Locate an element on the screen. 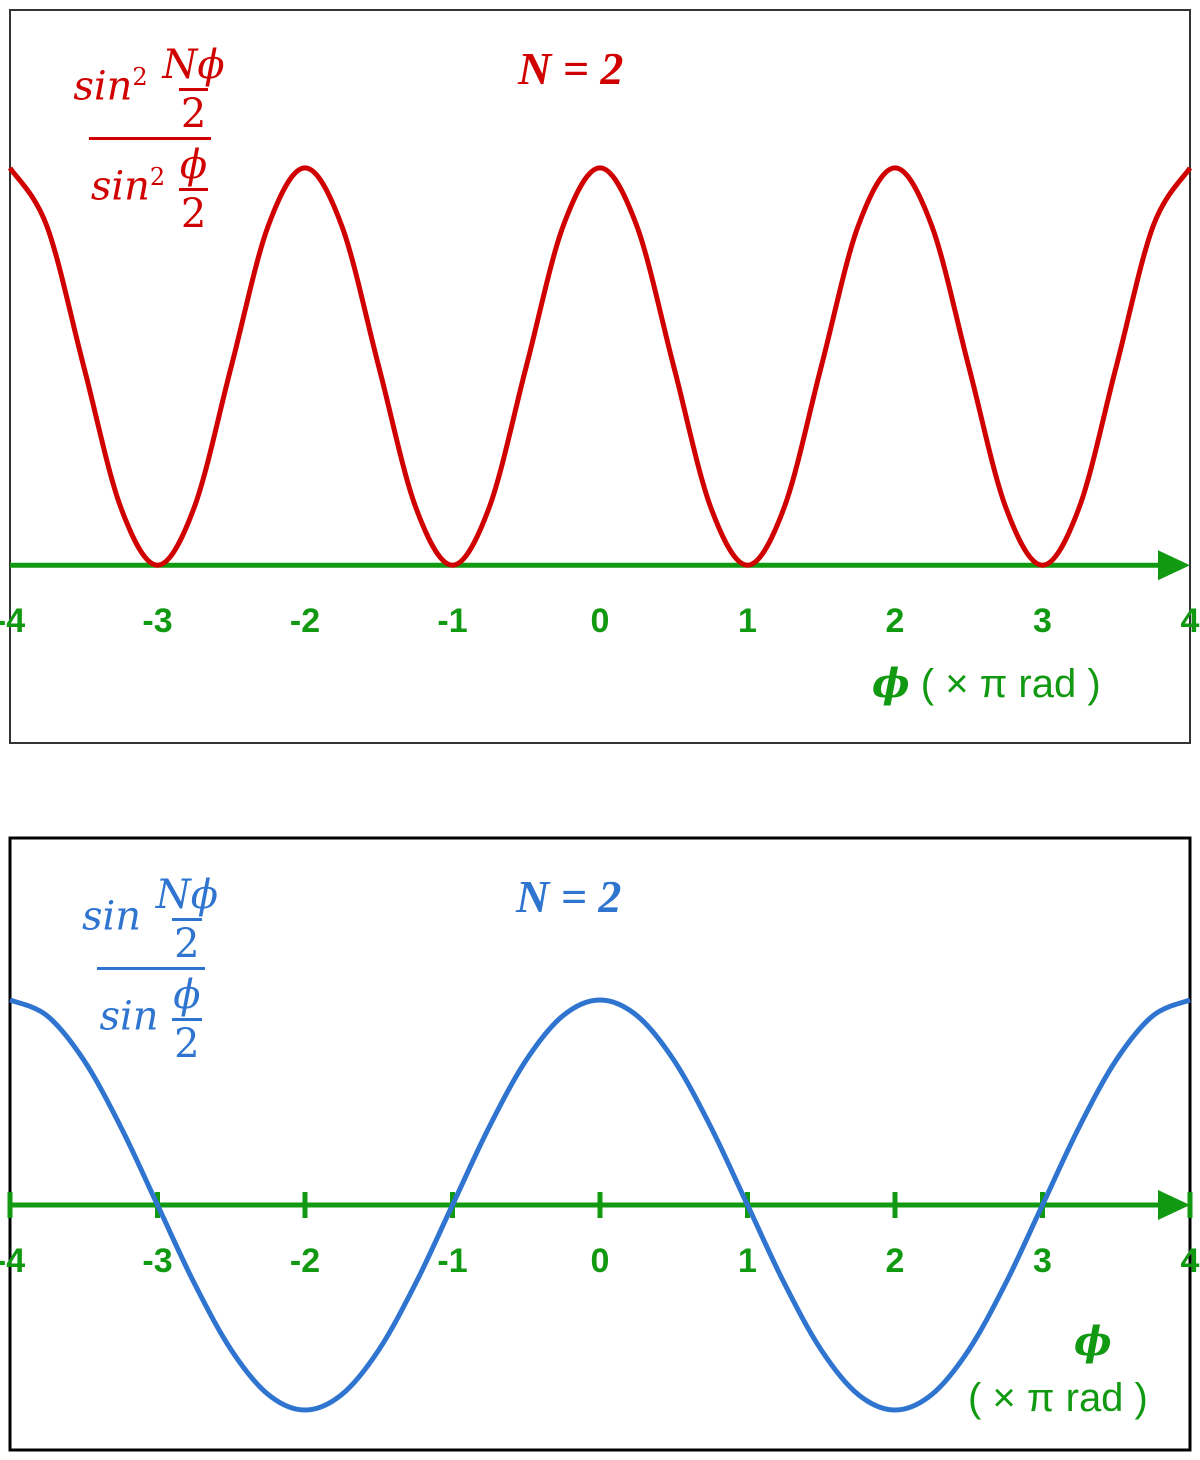 This screenshot has height=1460, width=1200. x-axis-symbol: ϕ is located at coordinates (891, 683).